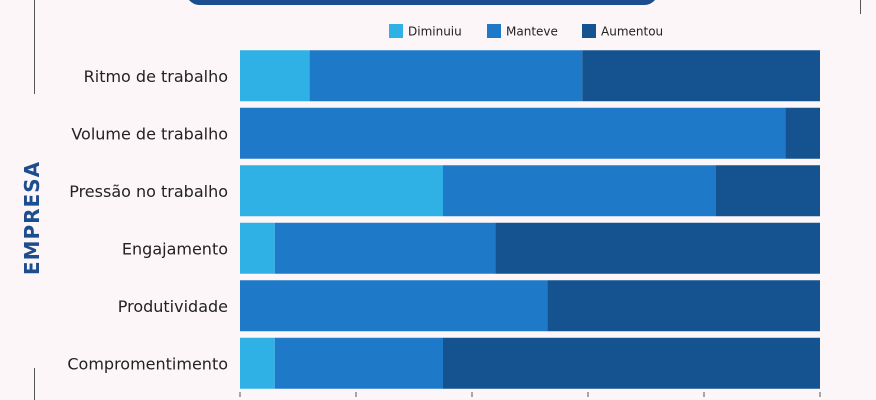  Describe the element at coordinates (394, 306) in the screenshot. I see `bar-produtividade-manteve` at that location.